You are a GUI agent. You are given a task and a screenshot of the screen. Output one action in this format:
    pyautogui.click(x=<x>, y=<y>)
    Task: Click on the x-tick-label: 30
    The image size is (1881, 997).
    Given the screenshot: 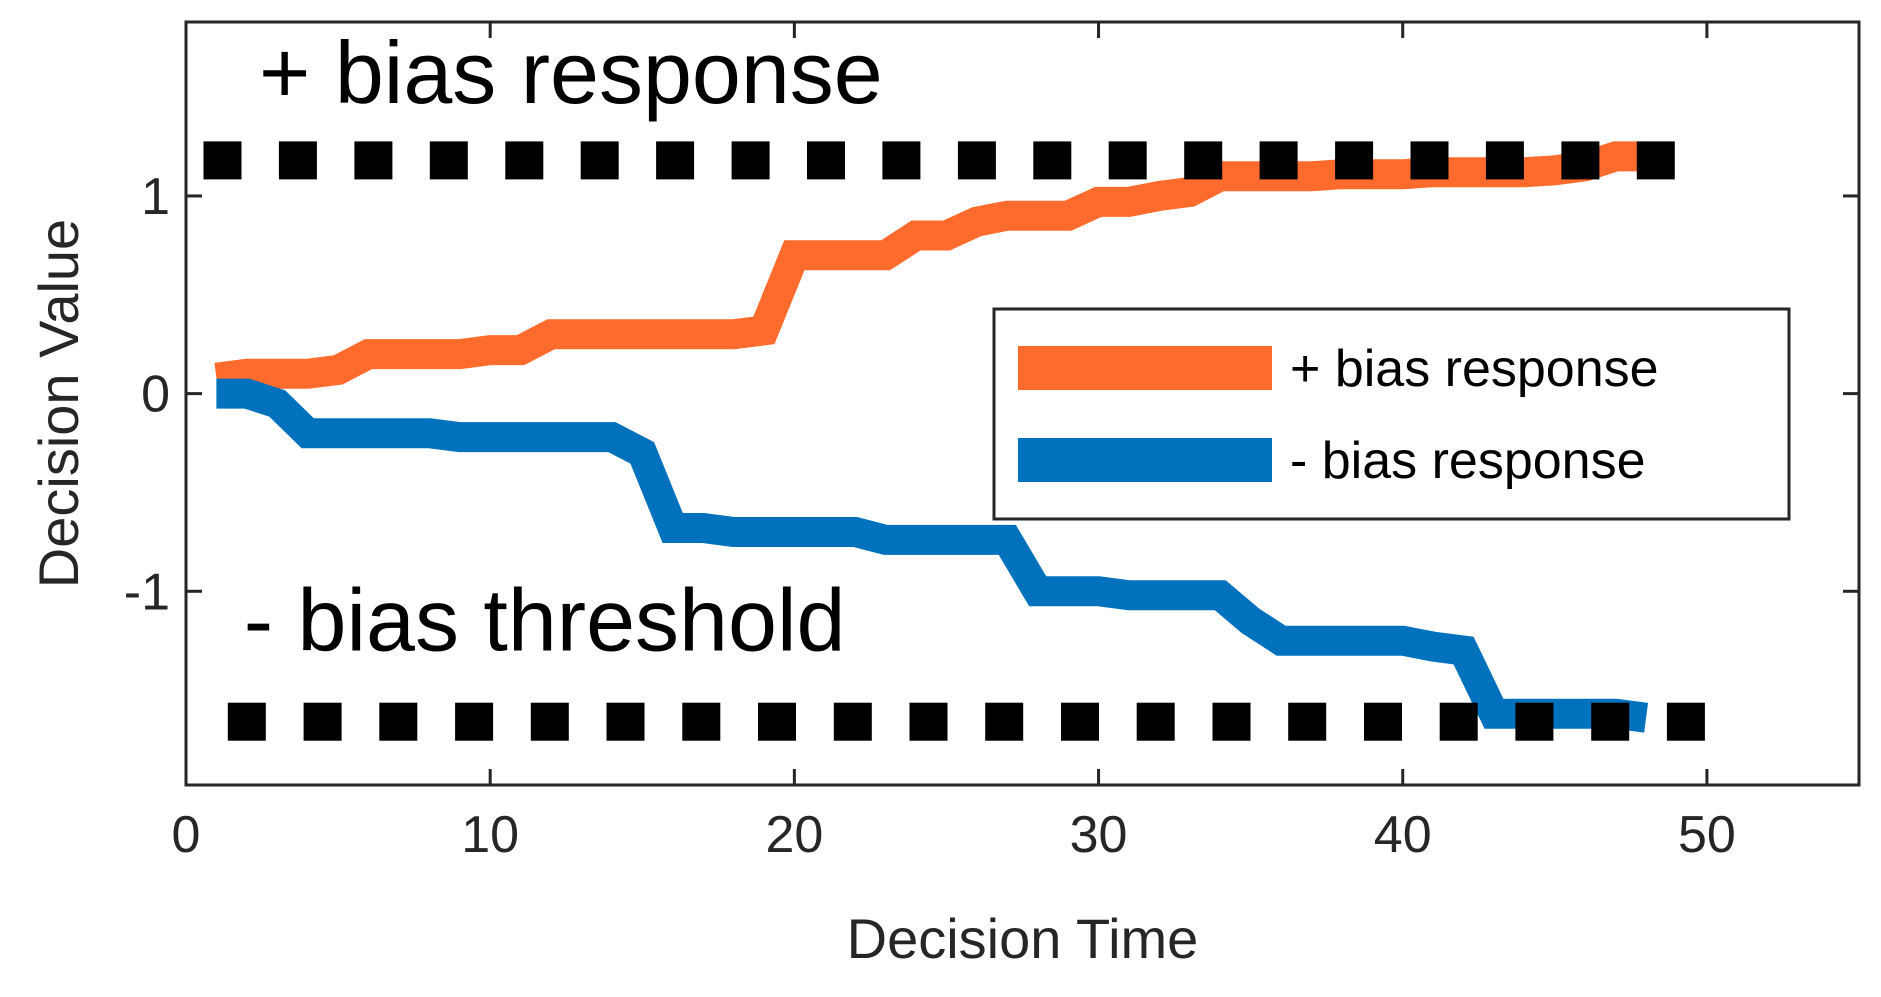 What is the action you would take?
    pyautogui.click(x=1099, y=835)
    